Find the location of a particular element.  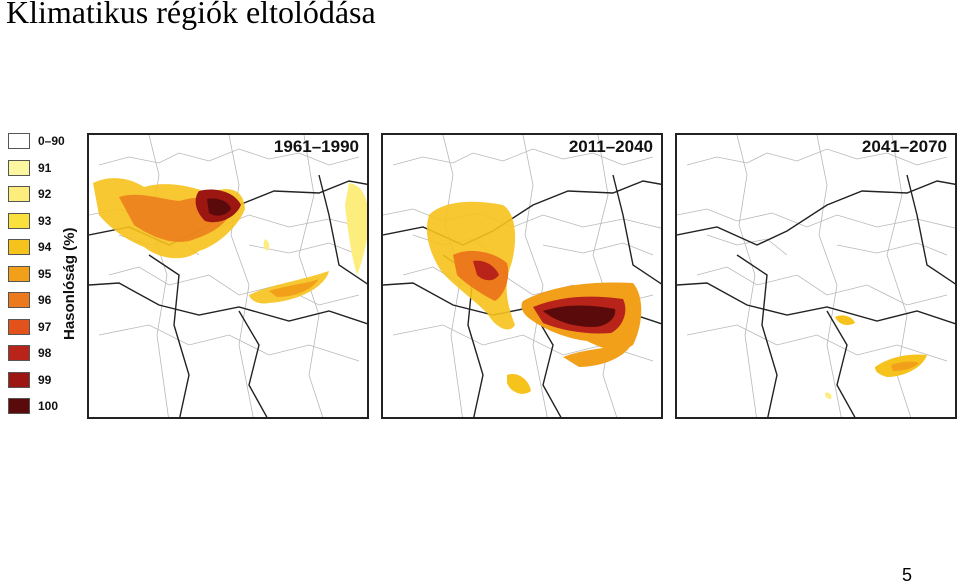

map-1961-1990 is located at coordinates (228, 276).